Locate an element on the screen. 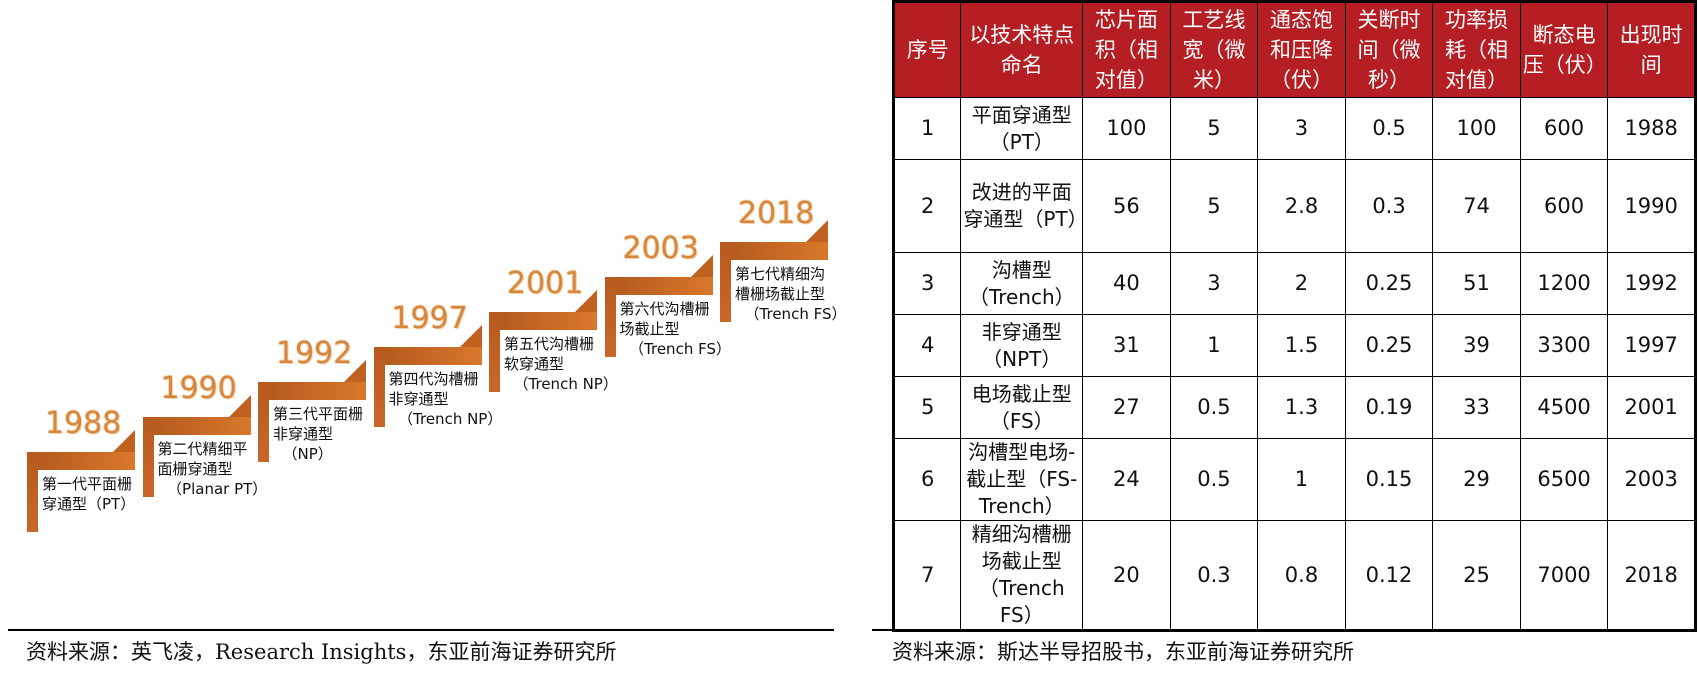 This screenshot has height=686, width=1698. cell-off-state-voltage: 4500 is located at coordinates (1564, 407).